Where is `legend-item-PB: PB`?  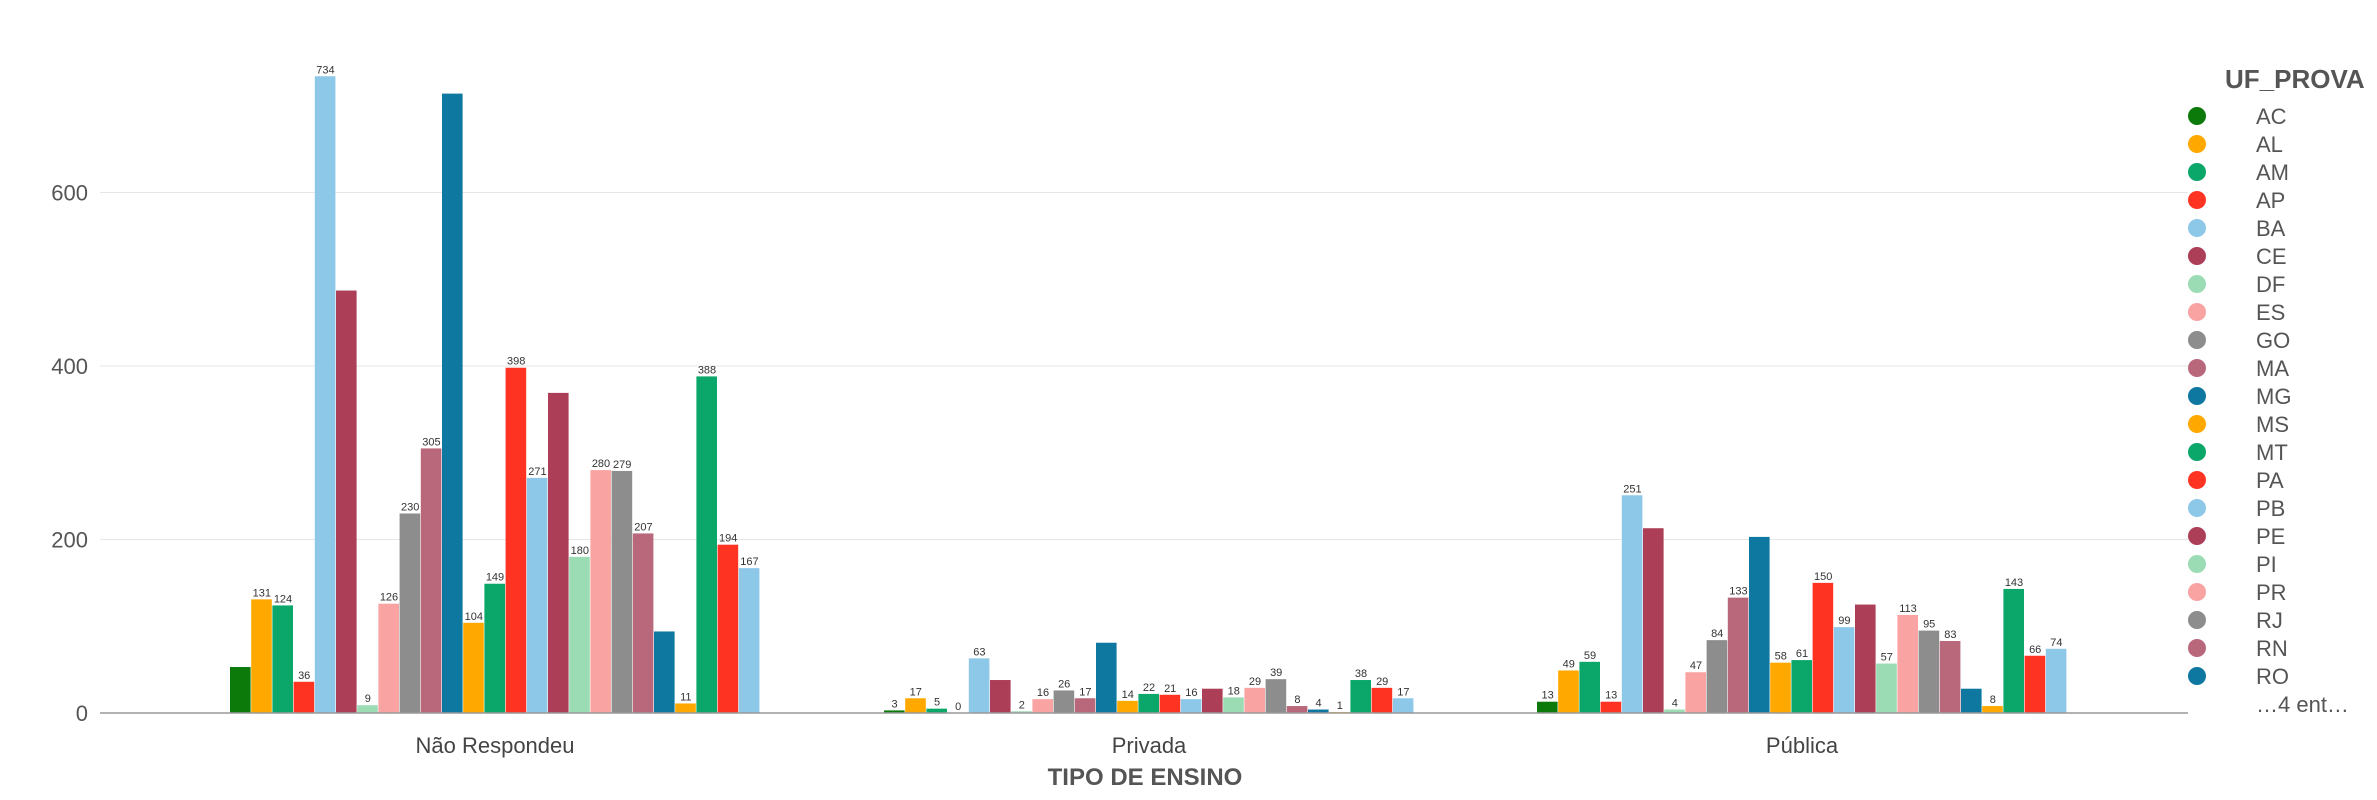 legend-item-PB: PB is located at coordinates (2270, 508).